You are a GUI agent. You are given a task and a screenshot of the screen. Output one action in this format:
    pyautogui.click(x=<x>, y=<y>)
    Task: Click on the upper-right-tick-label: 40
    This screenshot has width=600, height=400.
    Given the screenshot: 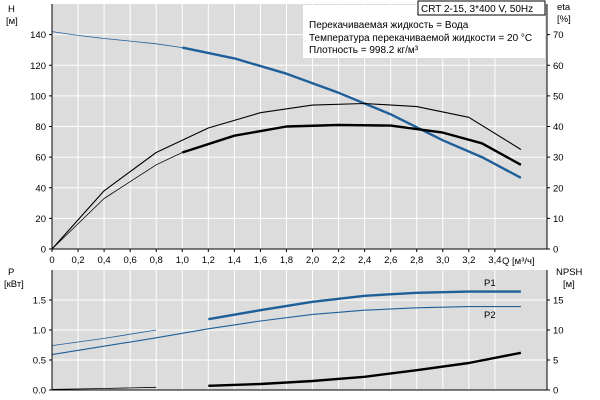 What is the action you would take?
    pyautogui.click(x=558, y=127)
    